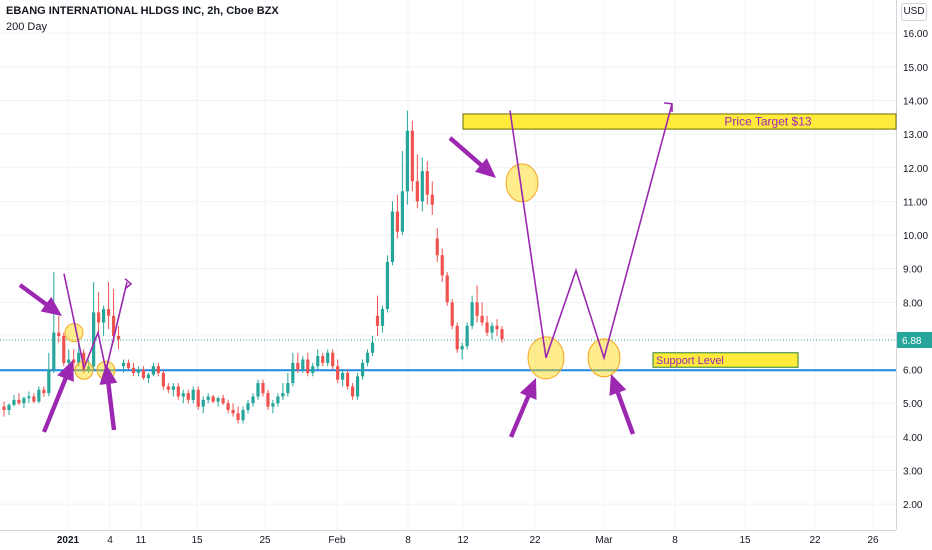 The image size is (932, 550). I want to click on currency-button: USD, so click(914, 12).